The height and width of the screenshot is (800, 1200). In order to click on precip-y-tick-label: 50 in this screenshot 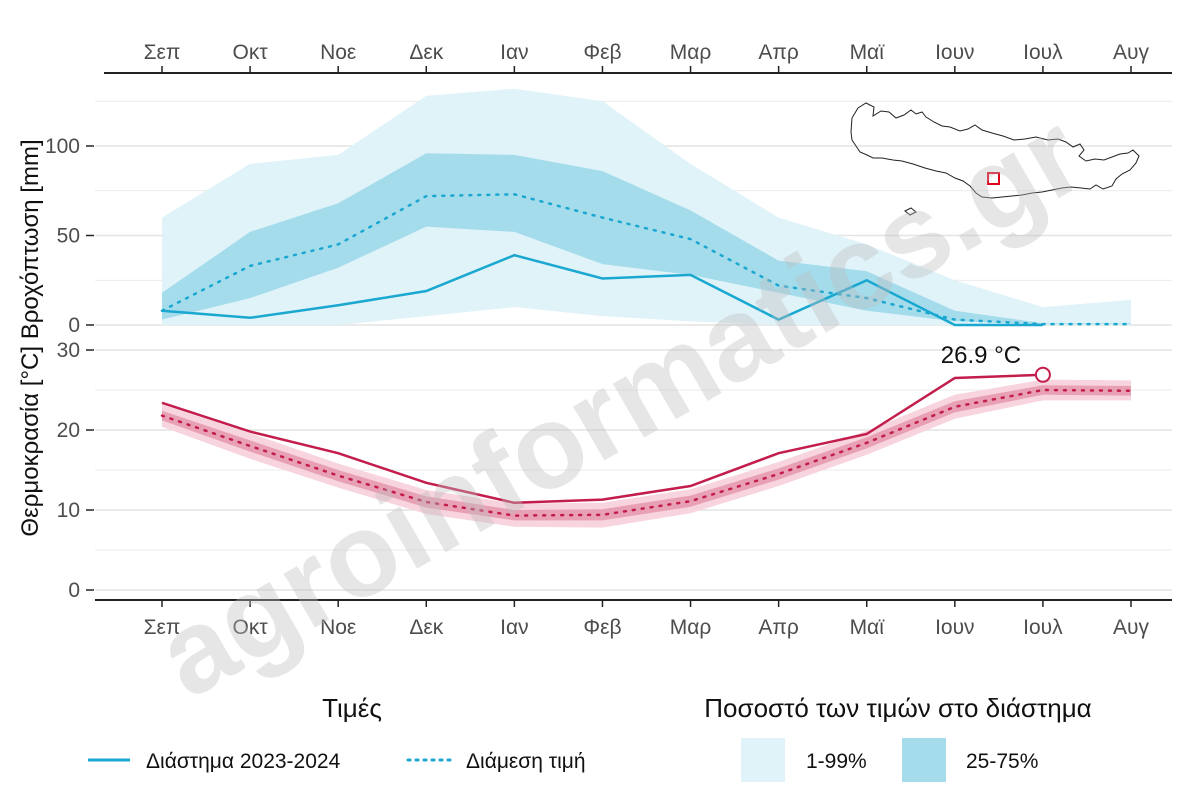, I will do `click(68, 236)`.